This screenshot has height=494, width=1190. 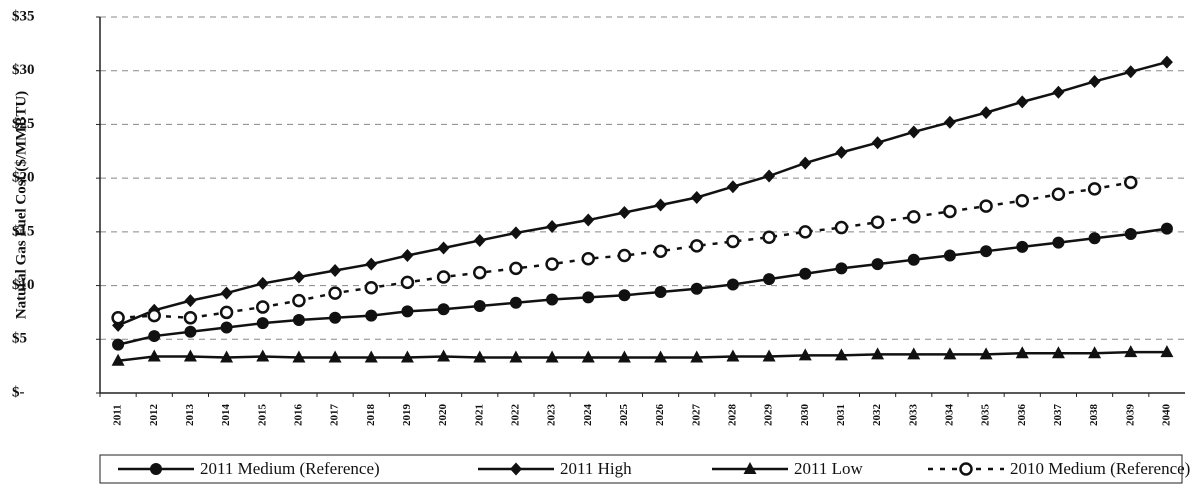 I want to click on x-tick-label: 2017, so click(x=335, y=415).